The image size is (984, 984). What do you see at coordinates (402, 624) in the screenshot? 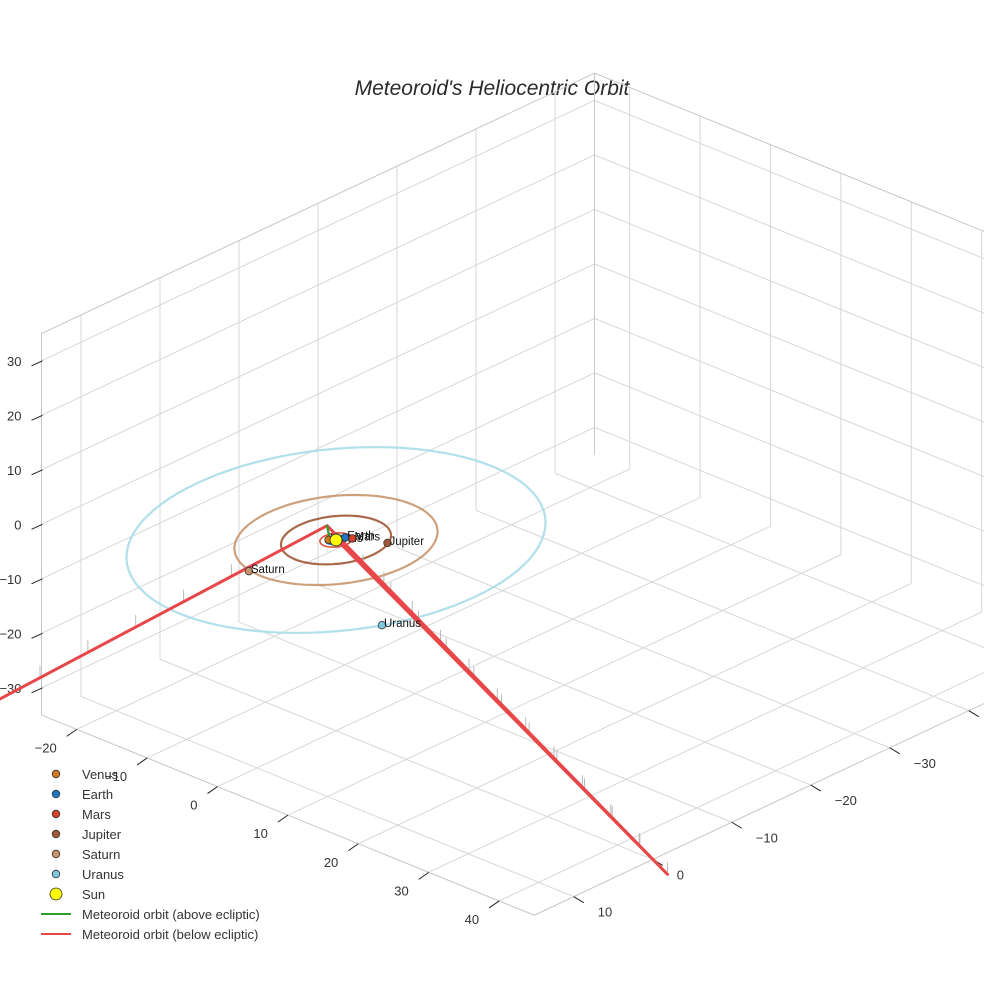
I see `planet-label-uranus: Uranus` at bounding box center [402, 624].